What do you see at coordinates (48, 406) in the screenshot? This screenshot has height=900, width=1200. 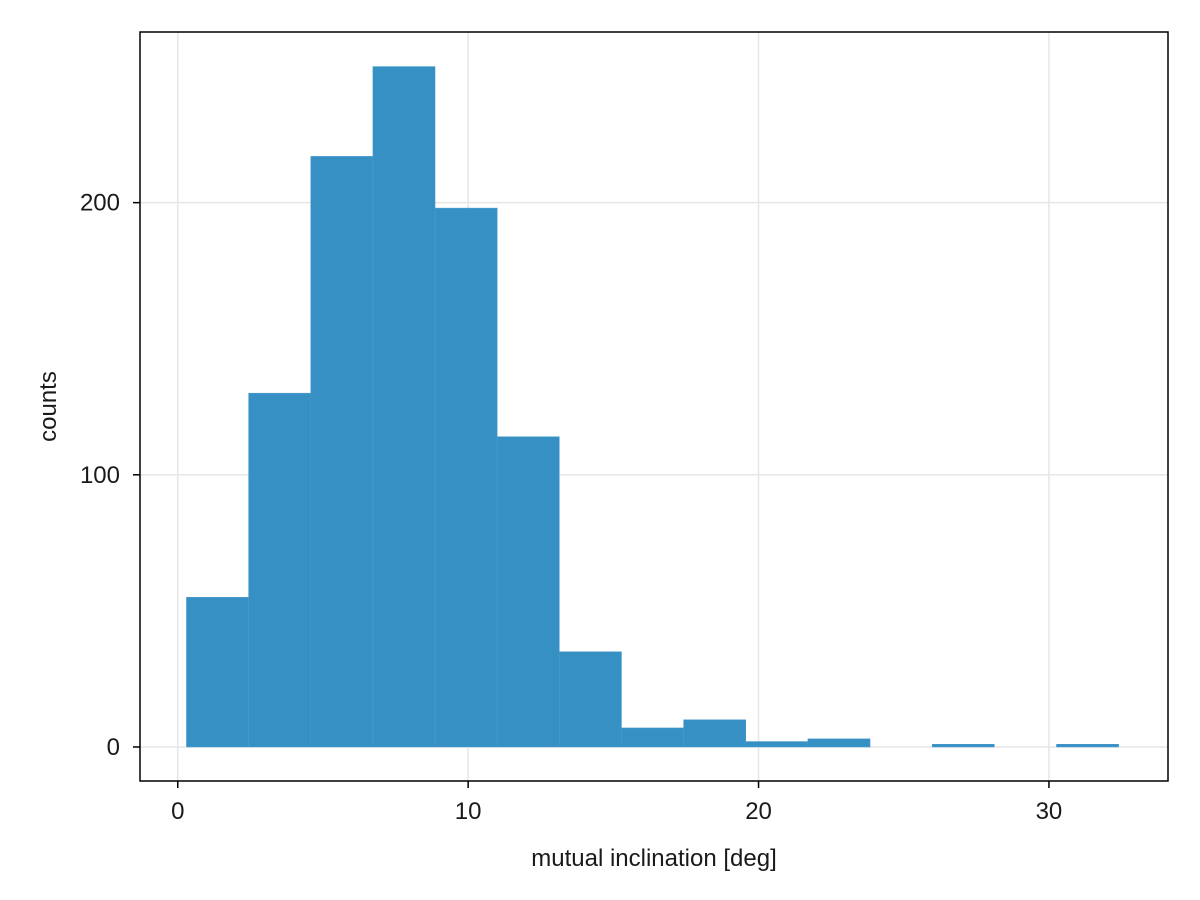 I see `y-axis-label: counts` at bounding box center [48, 406].